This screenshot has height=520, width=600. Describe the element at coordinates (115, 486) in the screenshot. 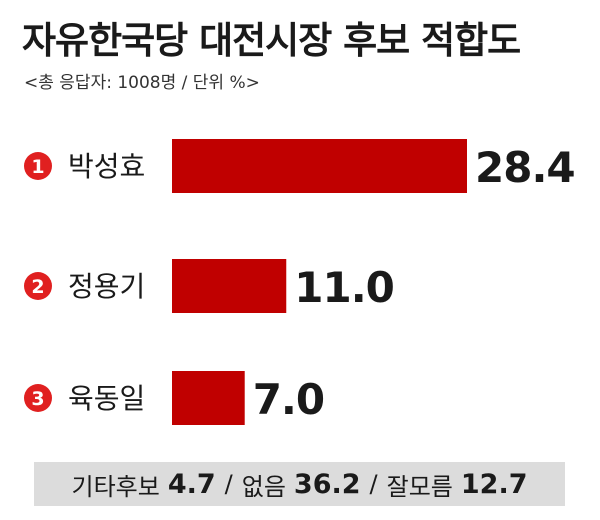

I see `footer-label-other-candidates: 기타후보` at that location.